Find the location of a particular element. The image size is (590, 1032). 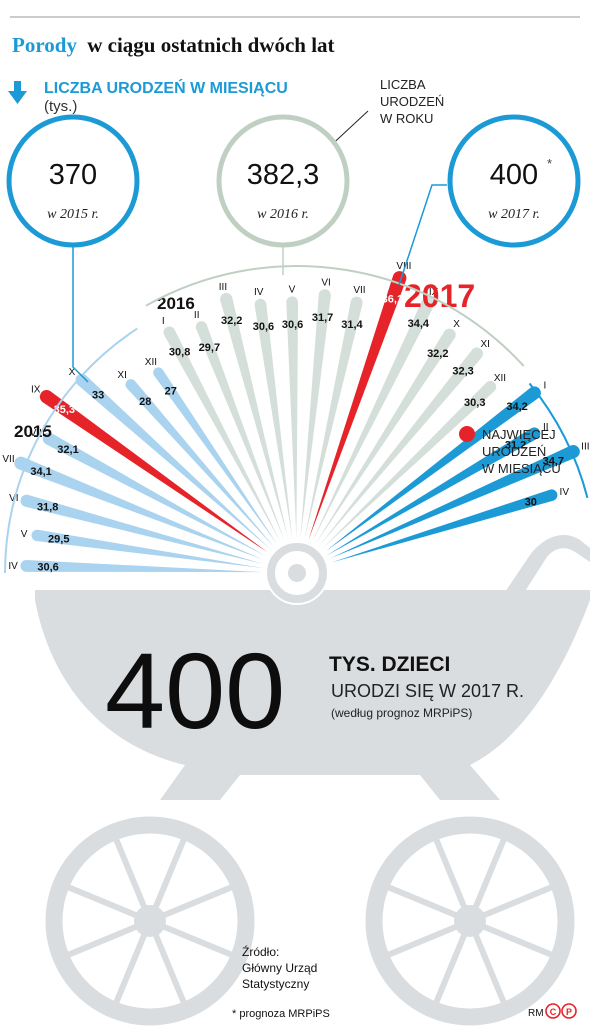

month-label-2015-IV: IV is located at coordinates (13, 566).